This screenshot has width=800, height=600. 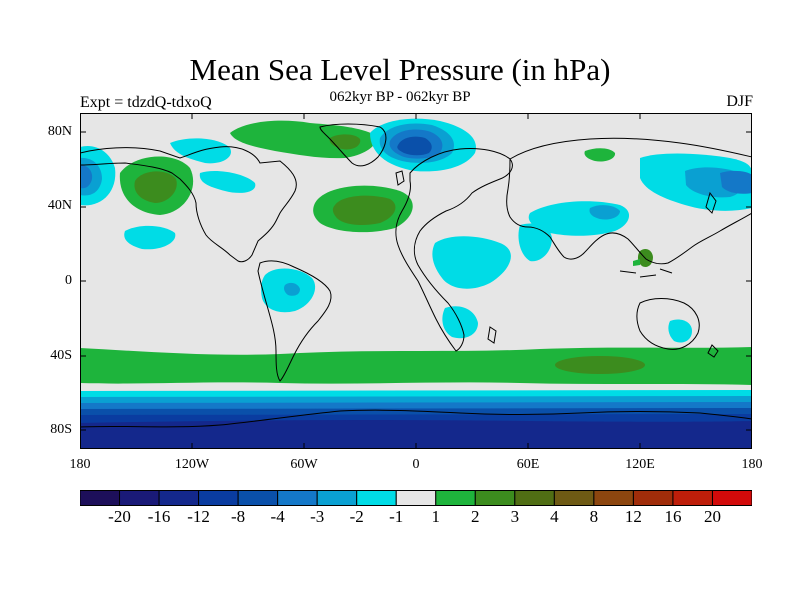 I want to click on colorbar-tick-label: 16, so click(x=673, y=516).